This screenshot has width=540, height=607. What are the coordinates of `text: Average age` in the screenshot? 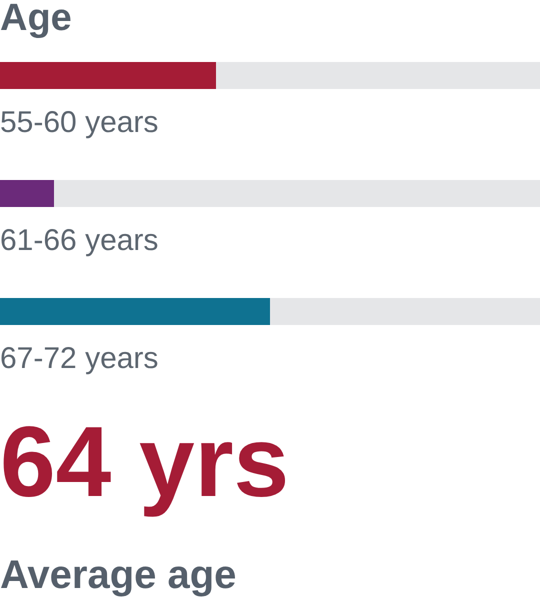 It's located at (118, 575).